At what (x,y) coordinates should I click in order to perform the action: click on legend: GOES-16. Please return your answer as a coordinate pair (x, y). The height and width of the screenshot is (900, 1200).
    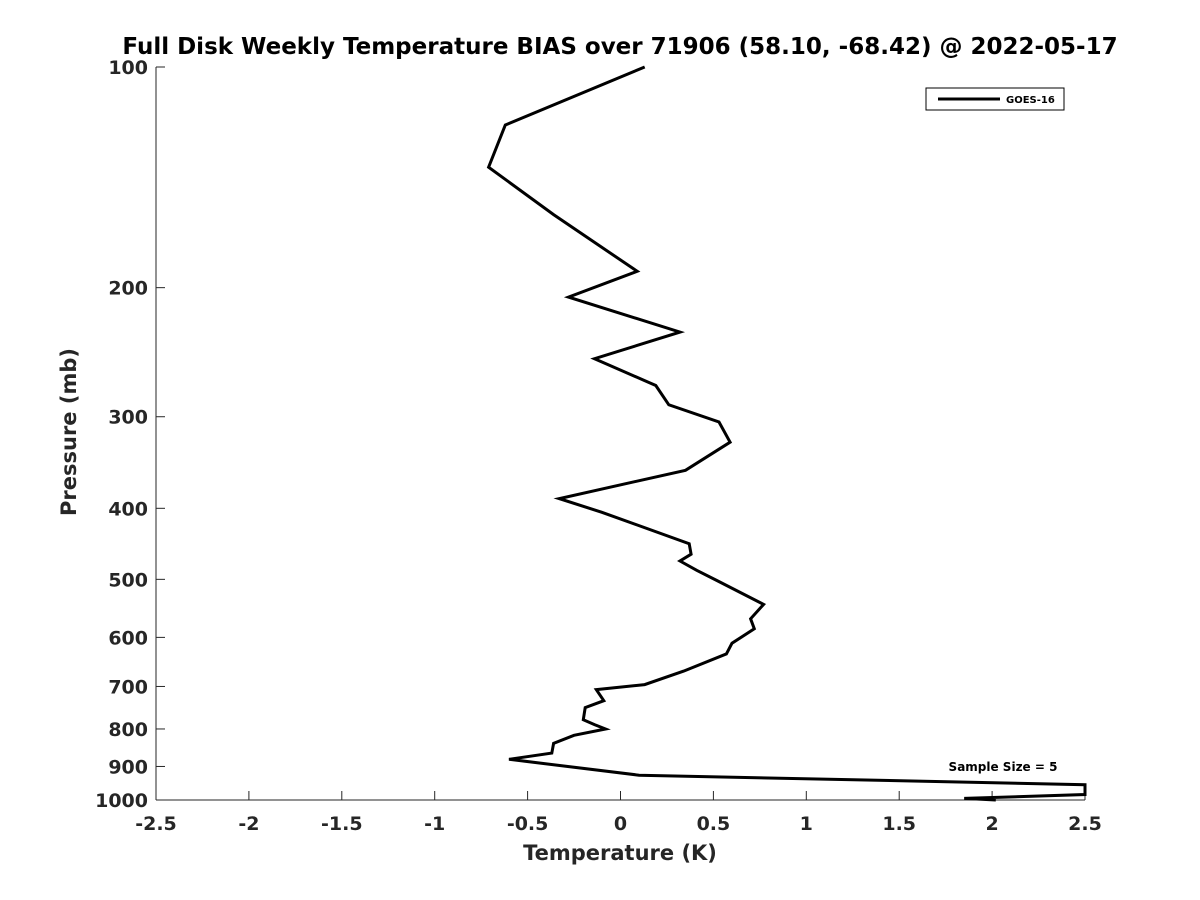
    Looking at the image, I should click on (995, 99).